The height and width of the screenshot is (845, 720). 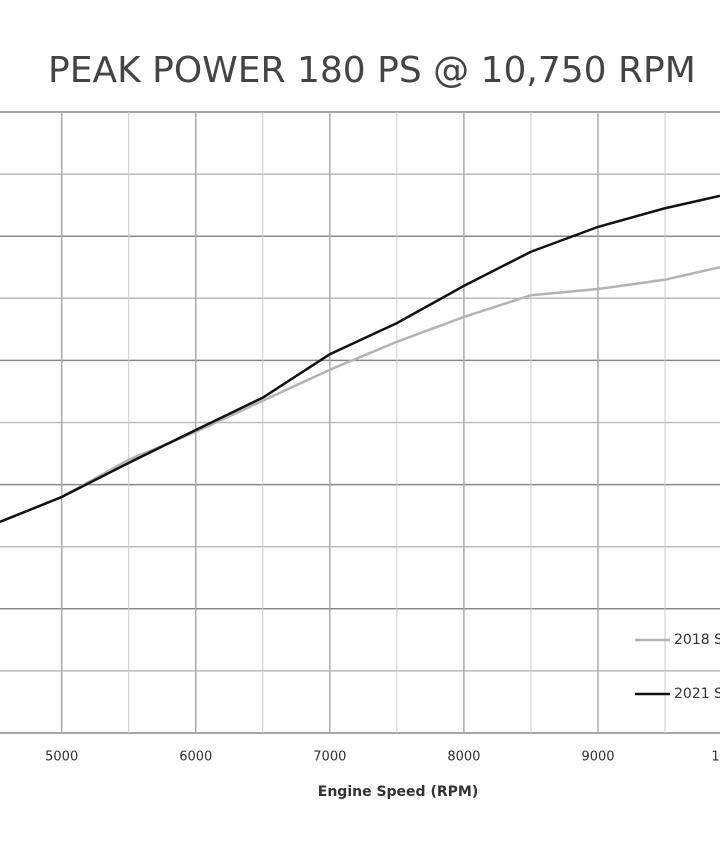 What do you see at coordinates (372, 70) in the screenshot?
I see `chart-title: PEAK POWER 180 PS @ 10,750 RPM` at bounding box center [372, 70].